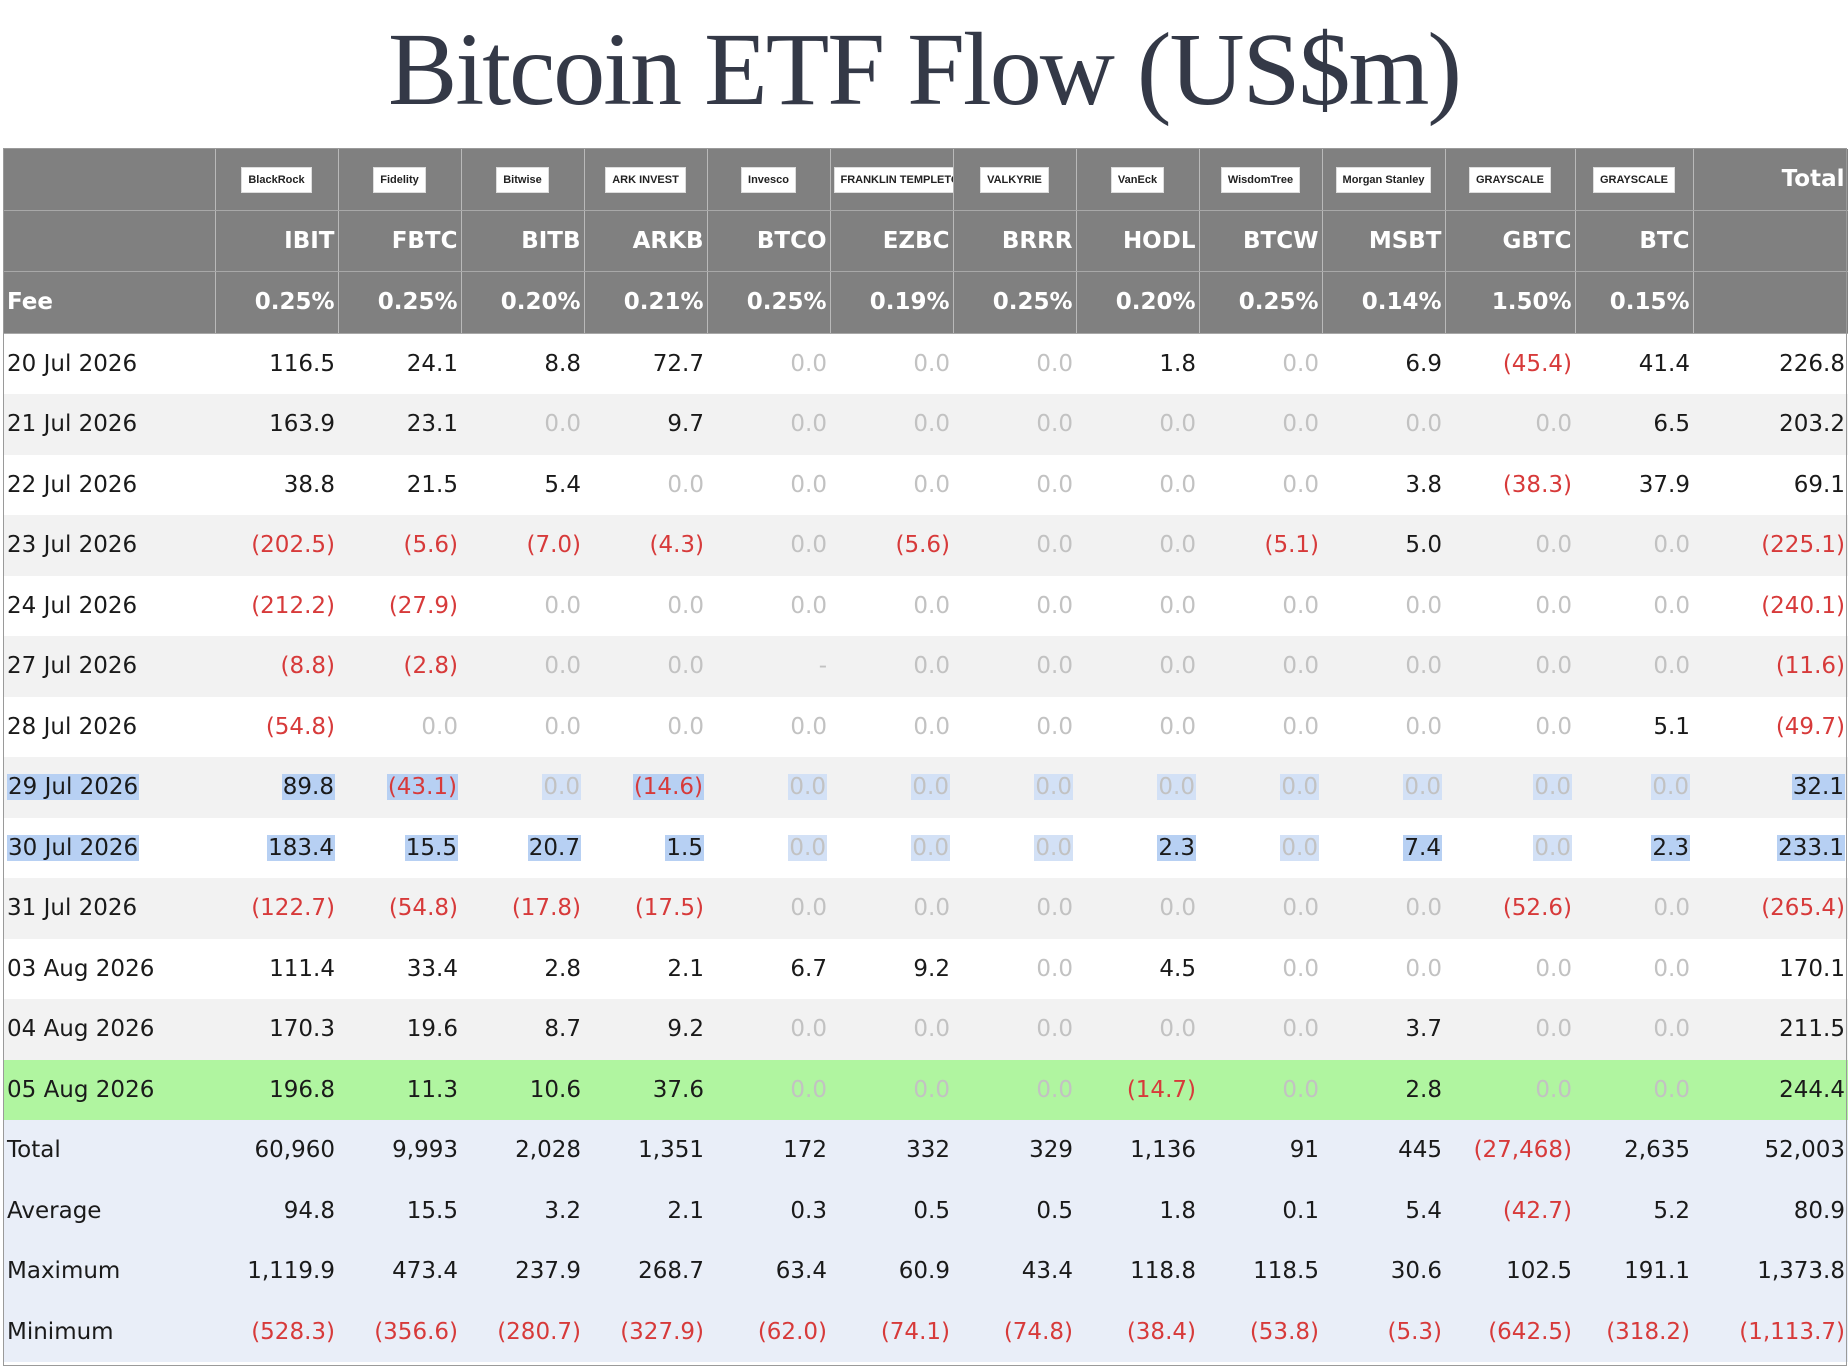 The image size is (1848, 1372). I want to click on flow-cell: (5.1), so click(1260, 545).